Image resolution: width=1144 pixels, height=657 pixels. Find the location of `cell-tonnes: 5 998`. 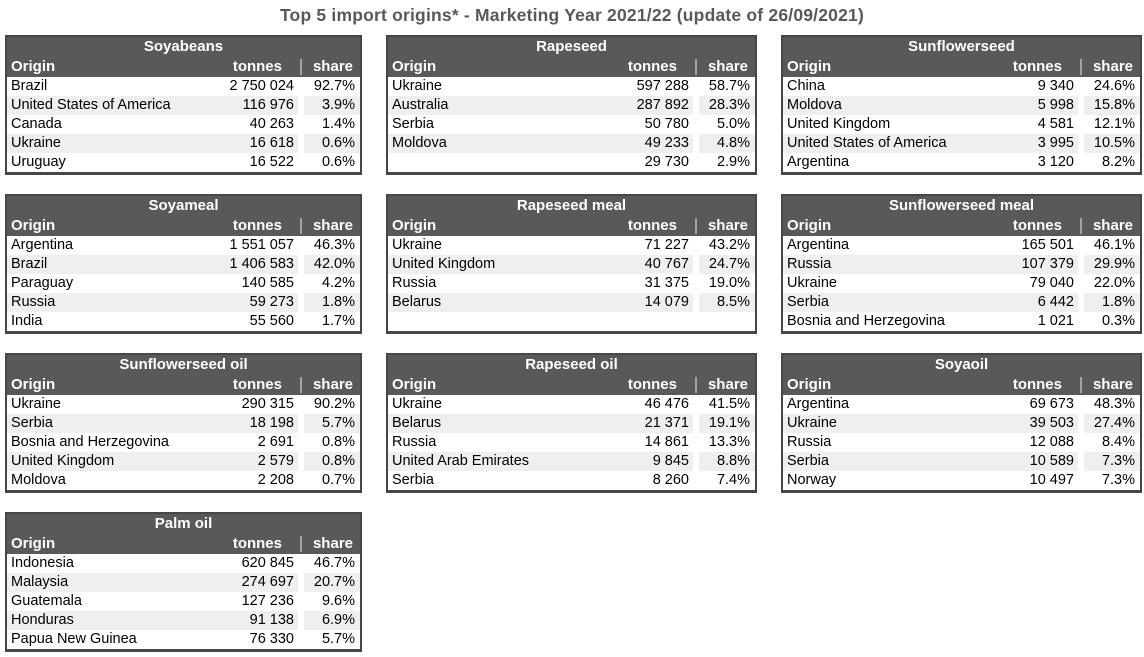

cell-tonnes: 5 998 is located at coordinates (1022, 105).